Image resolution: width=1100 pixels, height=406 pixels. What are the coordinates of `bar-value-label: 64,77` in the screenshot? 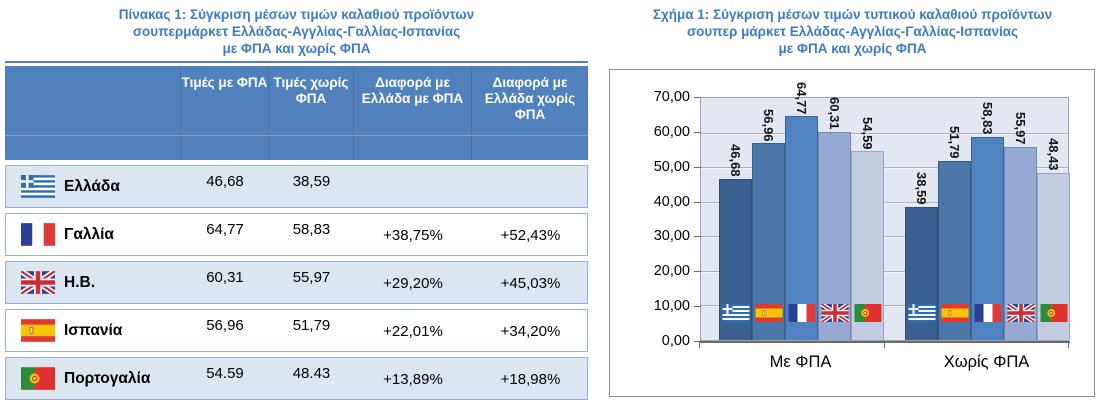 It's located at (801, 98).